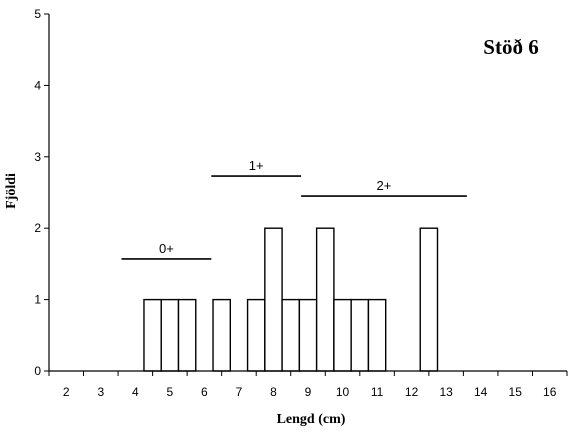 The width and height of the screenshot is (571, 432). What do you see at coordinates (481, 392) in the screenshot?
I see `x-tick-label: 14` at bounding box center [481, 392].